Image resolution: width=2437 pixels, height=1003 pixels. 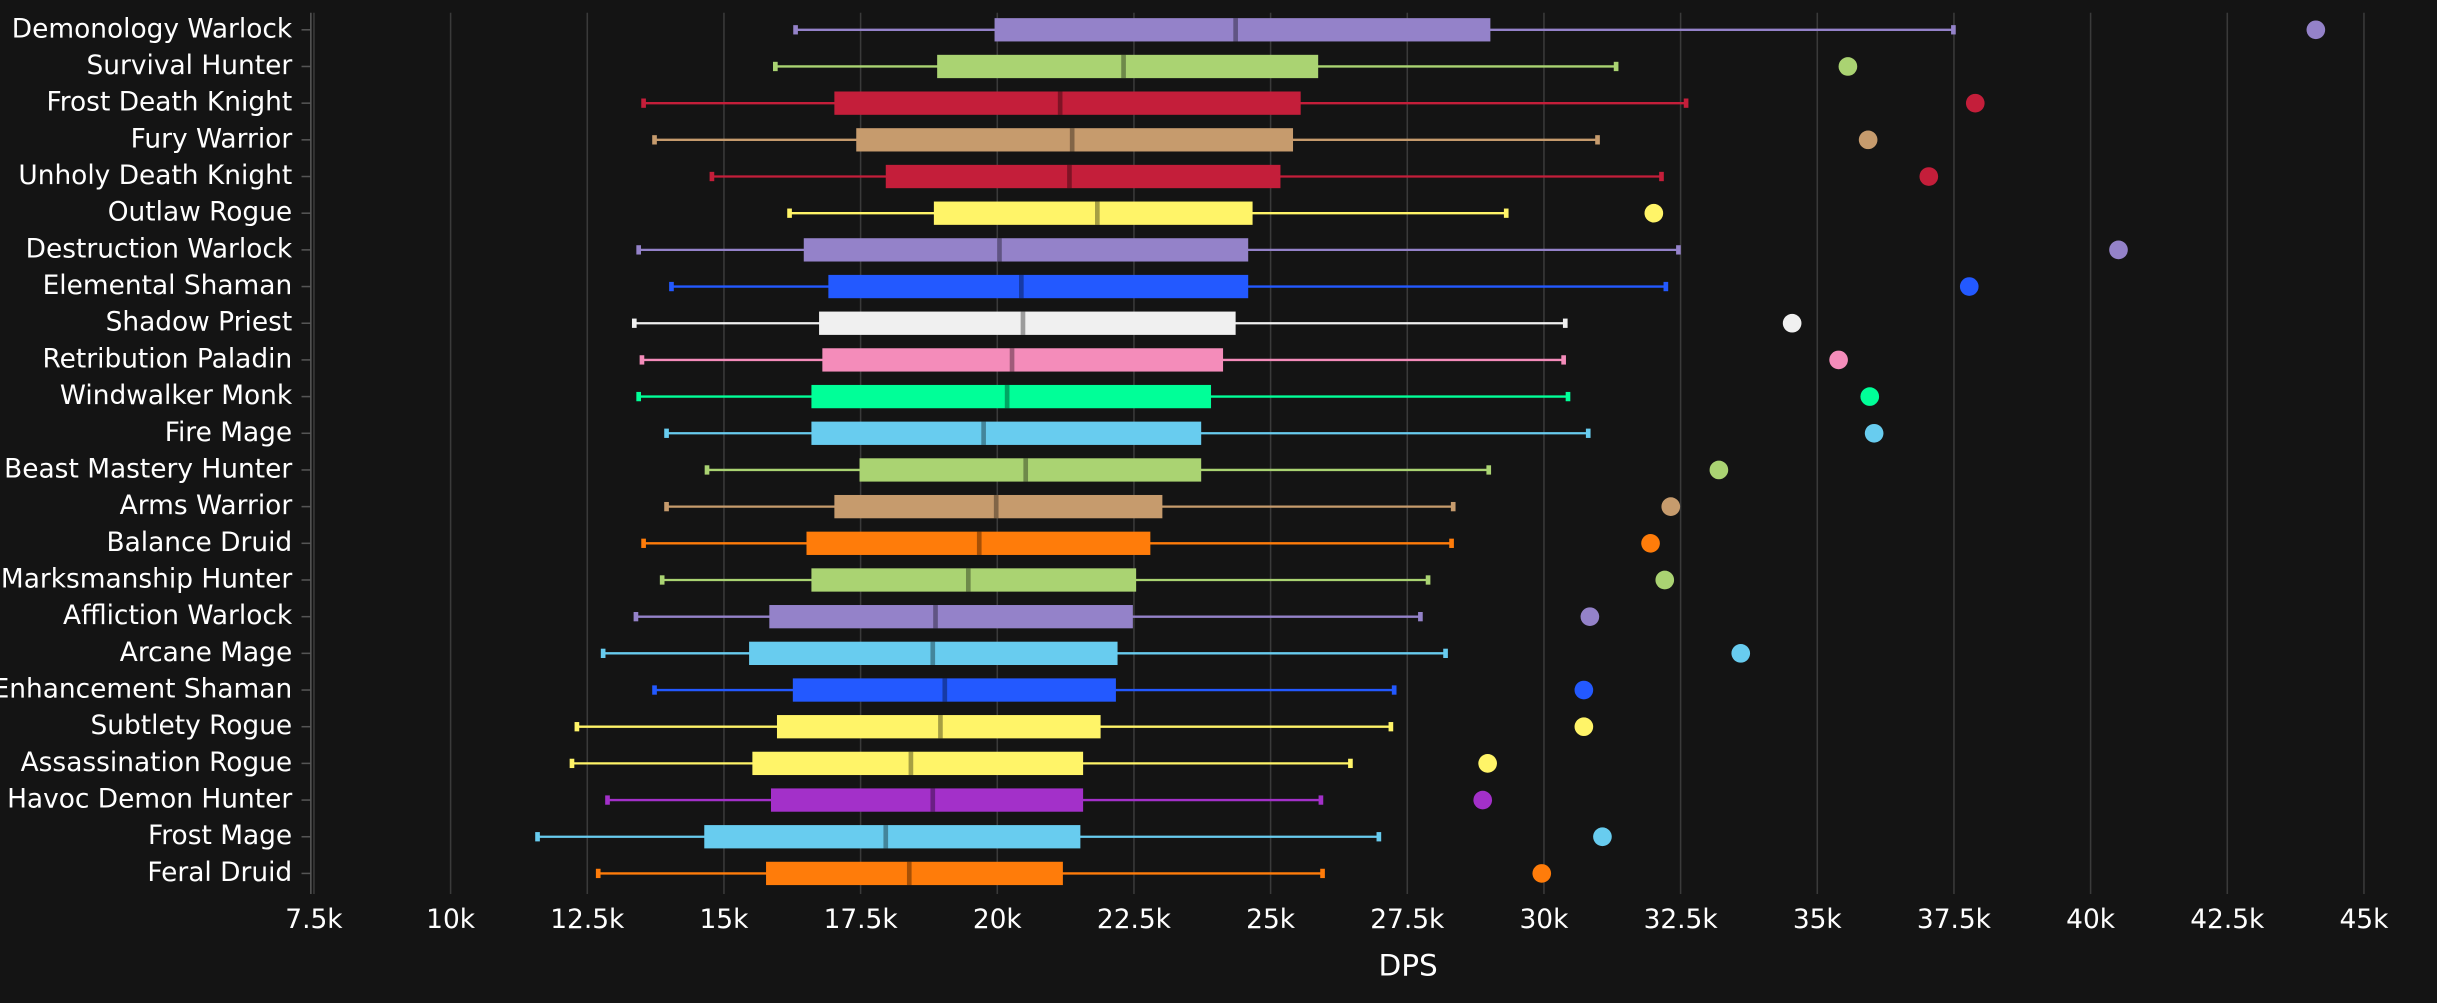 I want to click on x-tick-label: 20k, so click(x=998, y=919).